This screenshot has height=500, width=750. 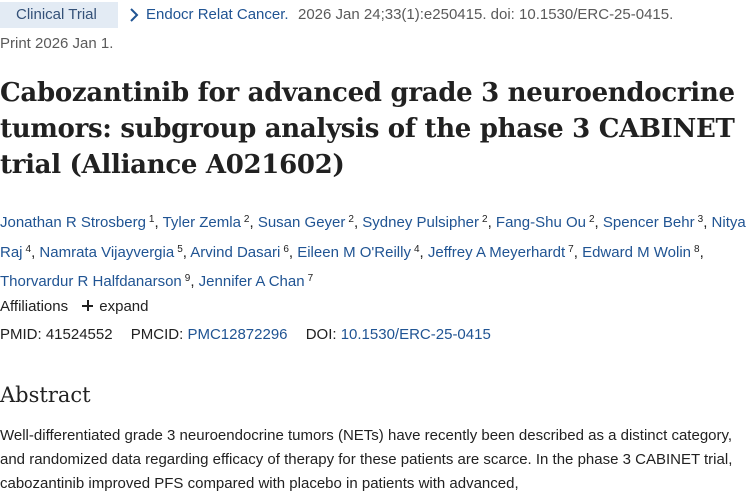 I want to click on affiliation-number: 9, so click(x=187, y=278).